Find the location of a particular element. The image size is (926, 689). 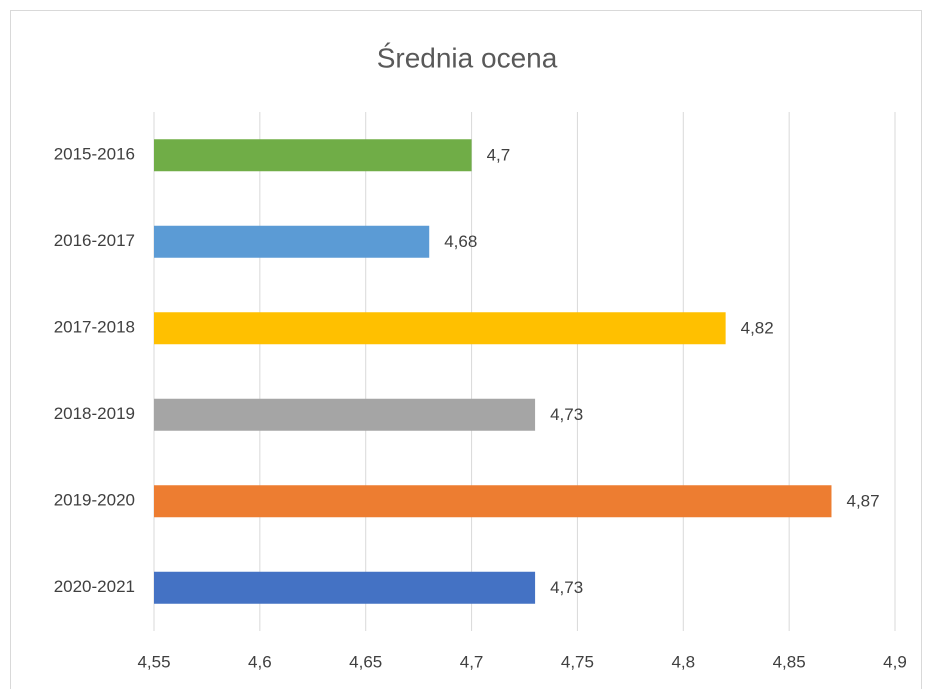

x-tick-label: 4,75 is located at coordinates (577, 661).